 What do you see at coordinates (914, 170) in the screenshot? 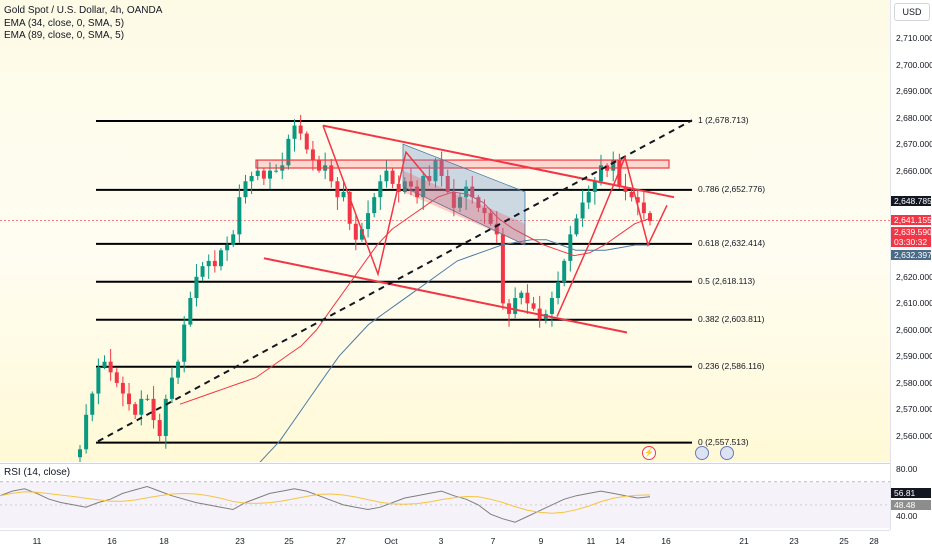
I see `price-tick-label: 2,660.000` at bounding box center [914, 170].